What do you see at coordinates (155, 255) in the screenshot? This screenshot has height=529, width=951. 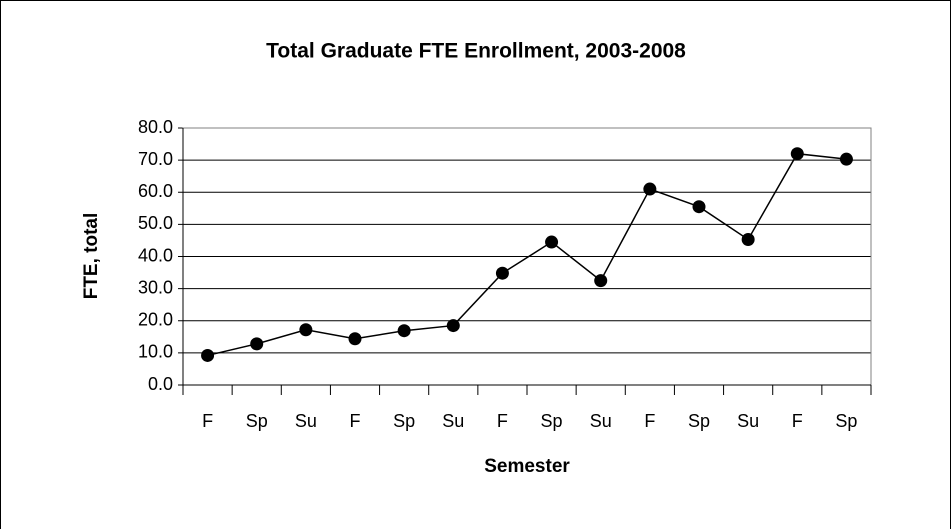 I see `y-tick-label: 40.0` at bounding box center [155, 255].